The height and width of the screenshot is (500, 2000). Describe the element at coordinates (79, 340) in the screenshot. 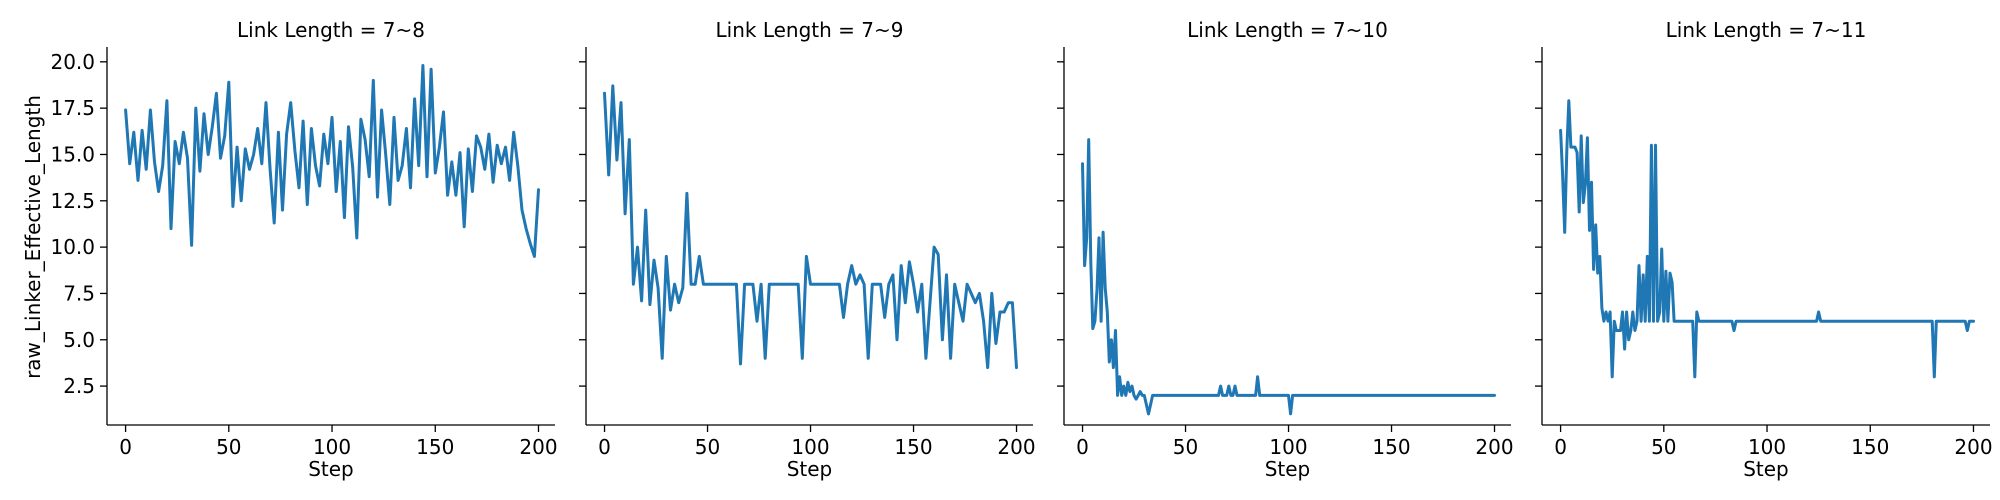

I see `panel-1-y-tick-label: 5.0` at that location.